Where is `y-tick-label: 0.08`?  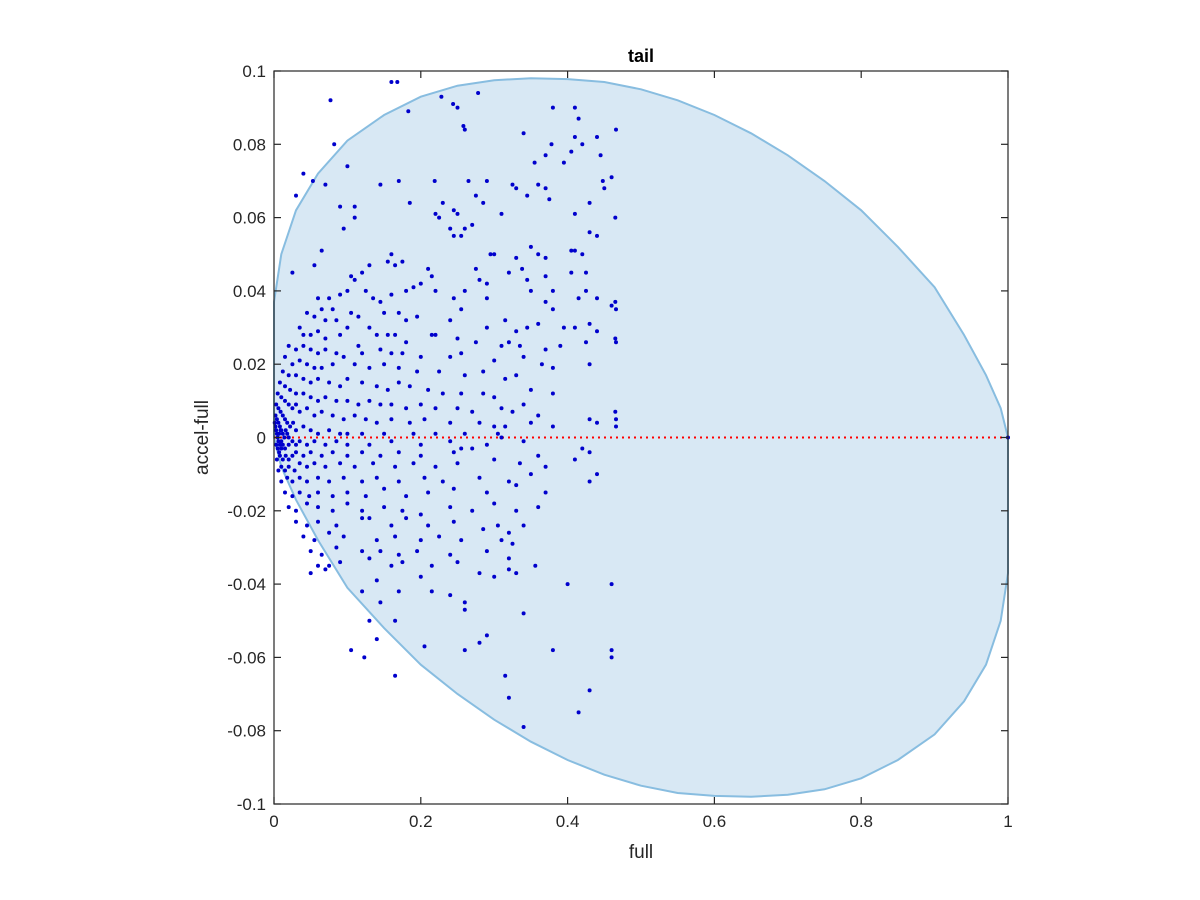
y-tick-label: 0.08 is located at coordinates (249, 144).